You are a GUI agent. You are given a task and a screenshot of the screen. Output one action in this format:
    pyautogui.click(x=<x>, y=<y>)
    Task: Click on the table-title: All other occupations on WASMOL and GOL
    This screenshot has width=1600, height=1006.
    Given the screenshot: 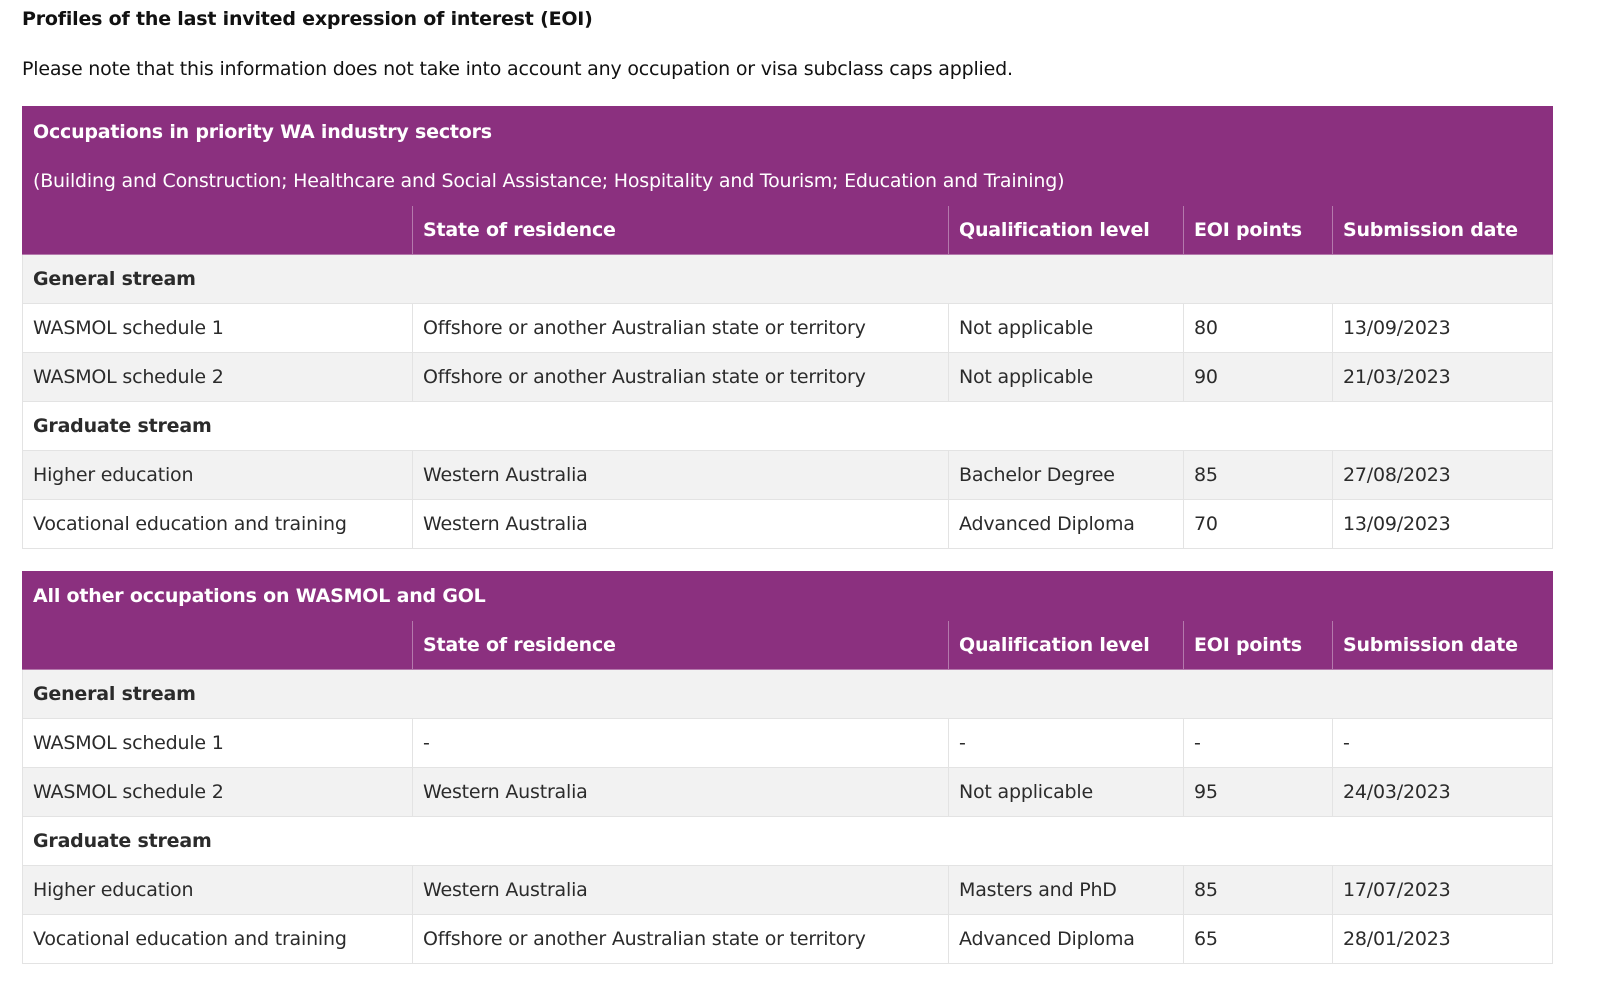 What is the action you would take?
    pyautogui.click(x=787, y=596)
    